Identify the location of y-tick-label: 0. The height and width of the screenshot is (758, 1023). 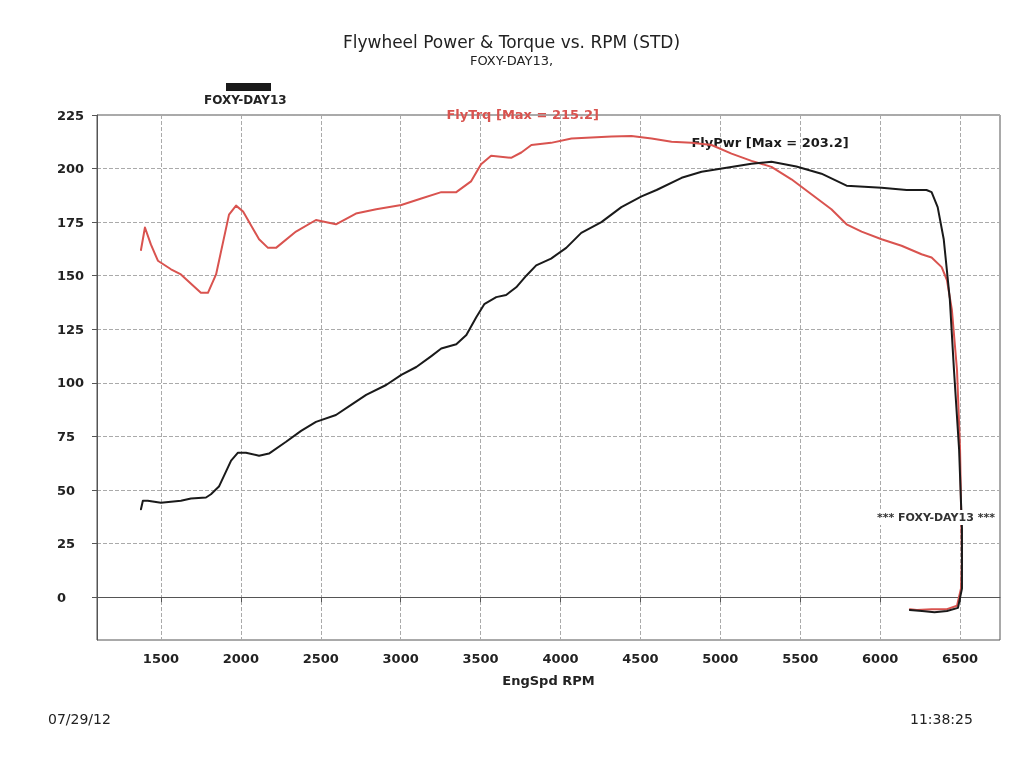
(62, 597).